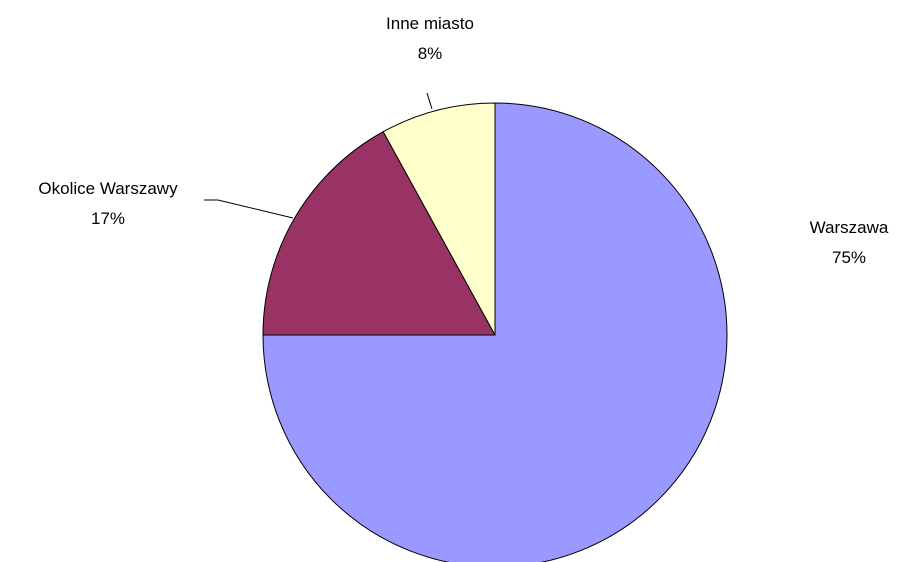 The height and width of the screenshot is (562, 921). Describe the element at coordinates (108, 218) in the screenshot. I see `slice-value-okolice-warszawy: 17%` at that location.